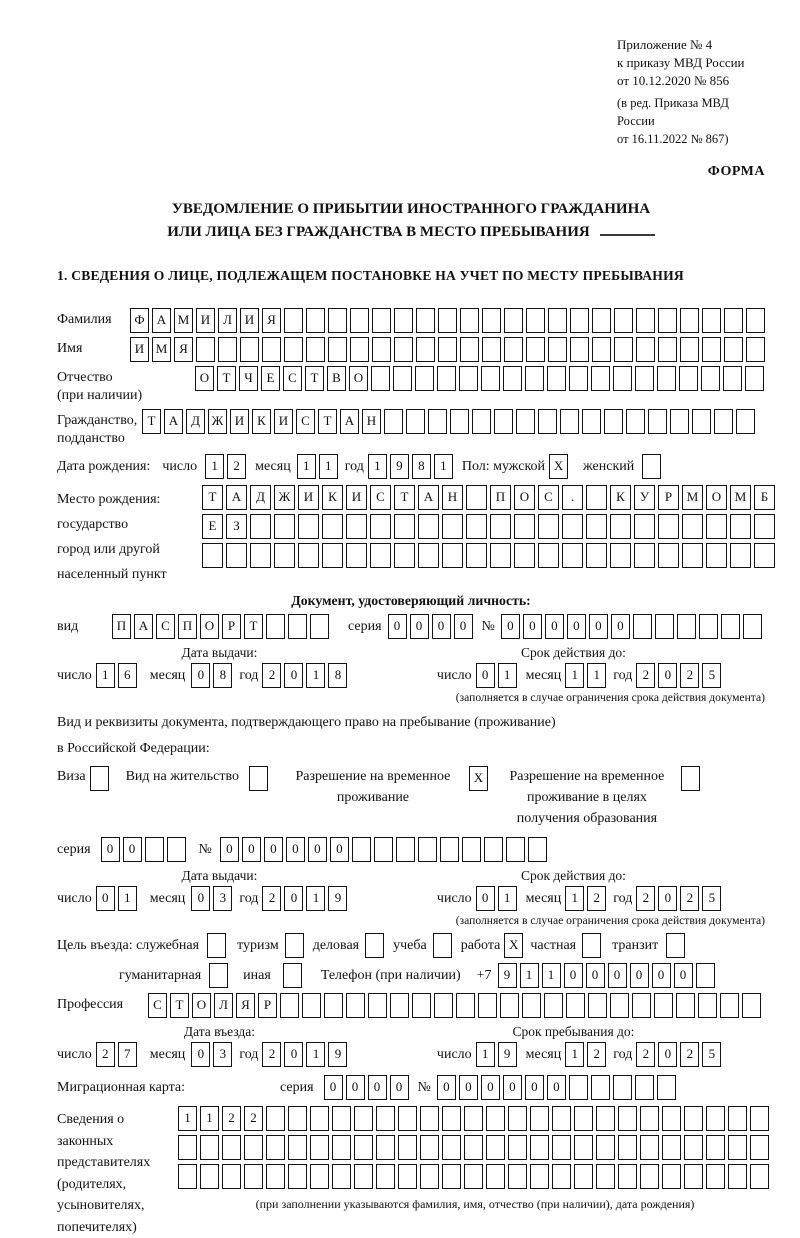 This screenshot has width=800, height=1238. I want to click on char-cell: Я, so click(271, 320).